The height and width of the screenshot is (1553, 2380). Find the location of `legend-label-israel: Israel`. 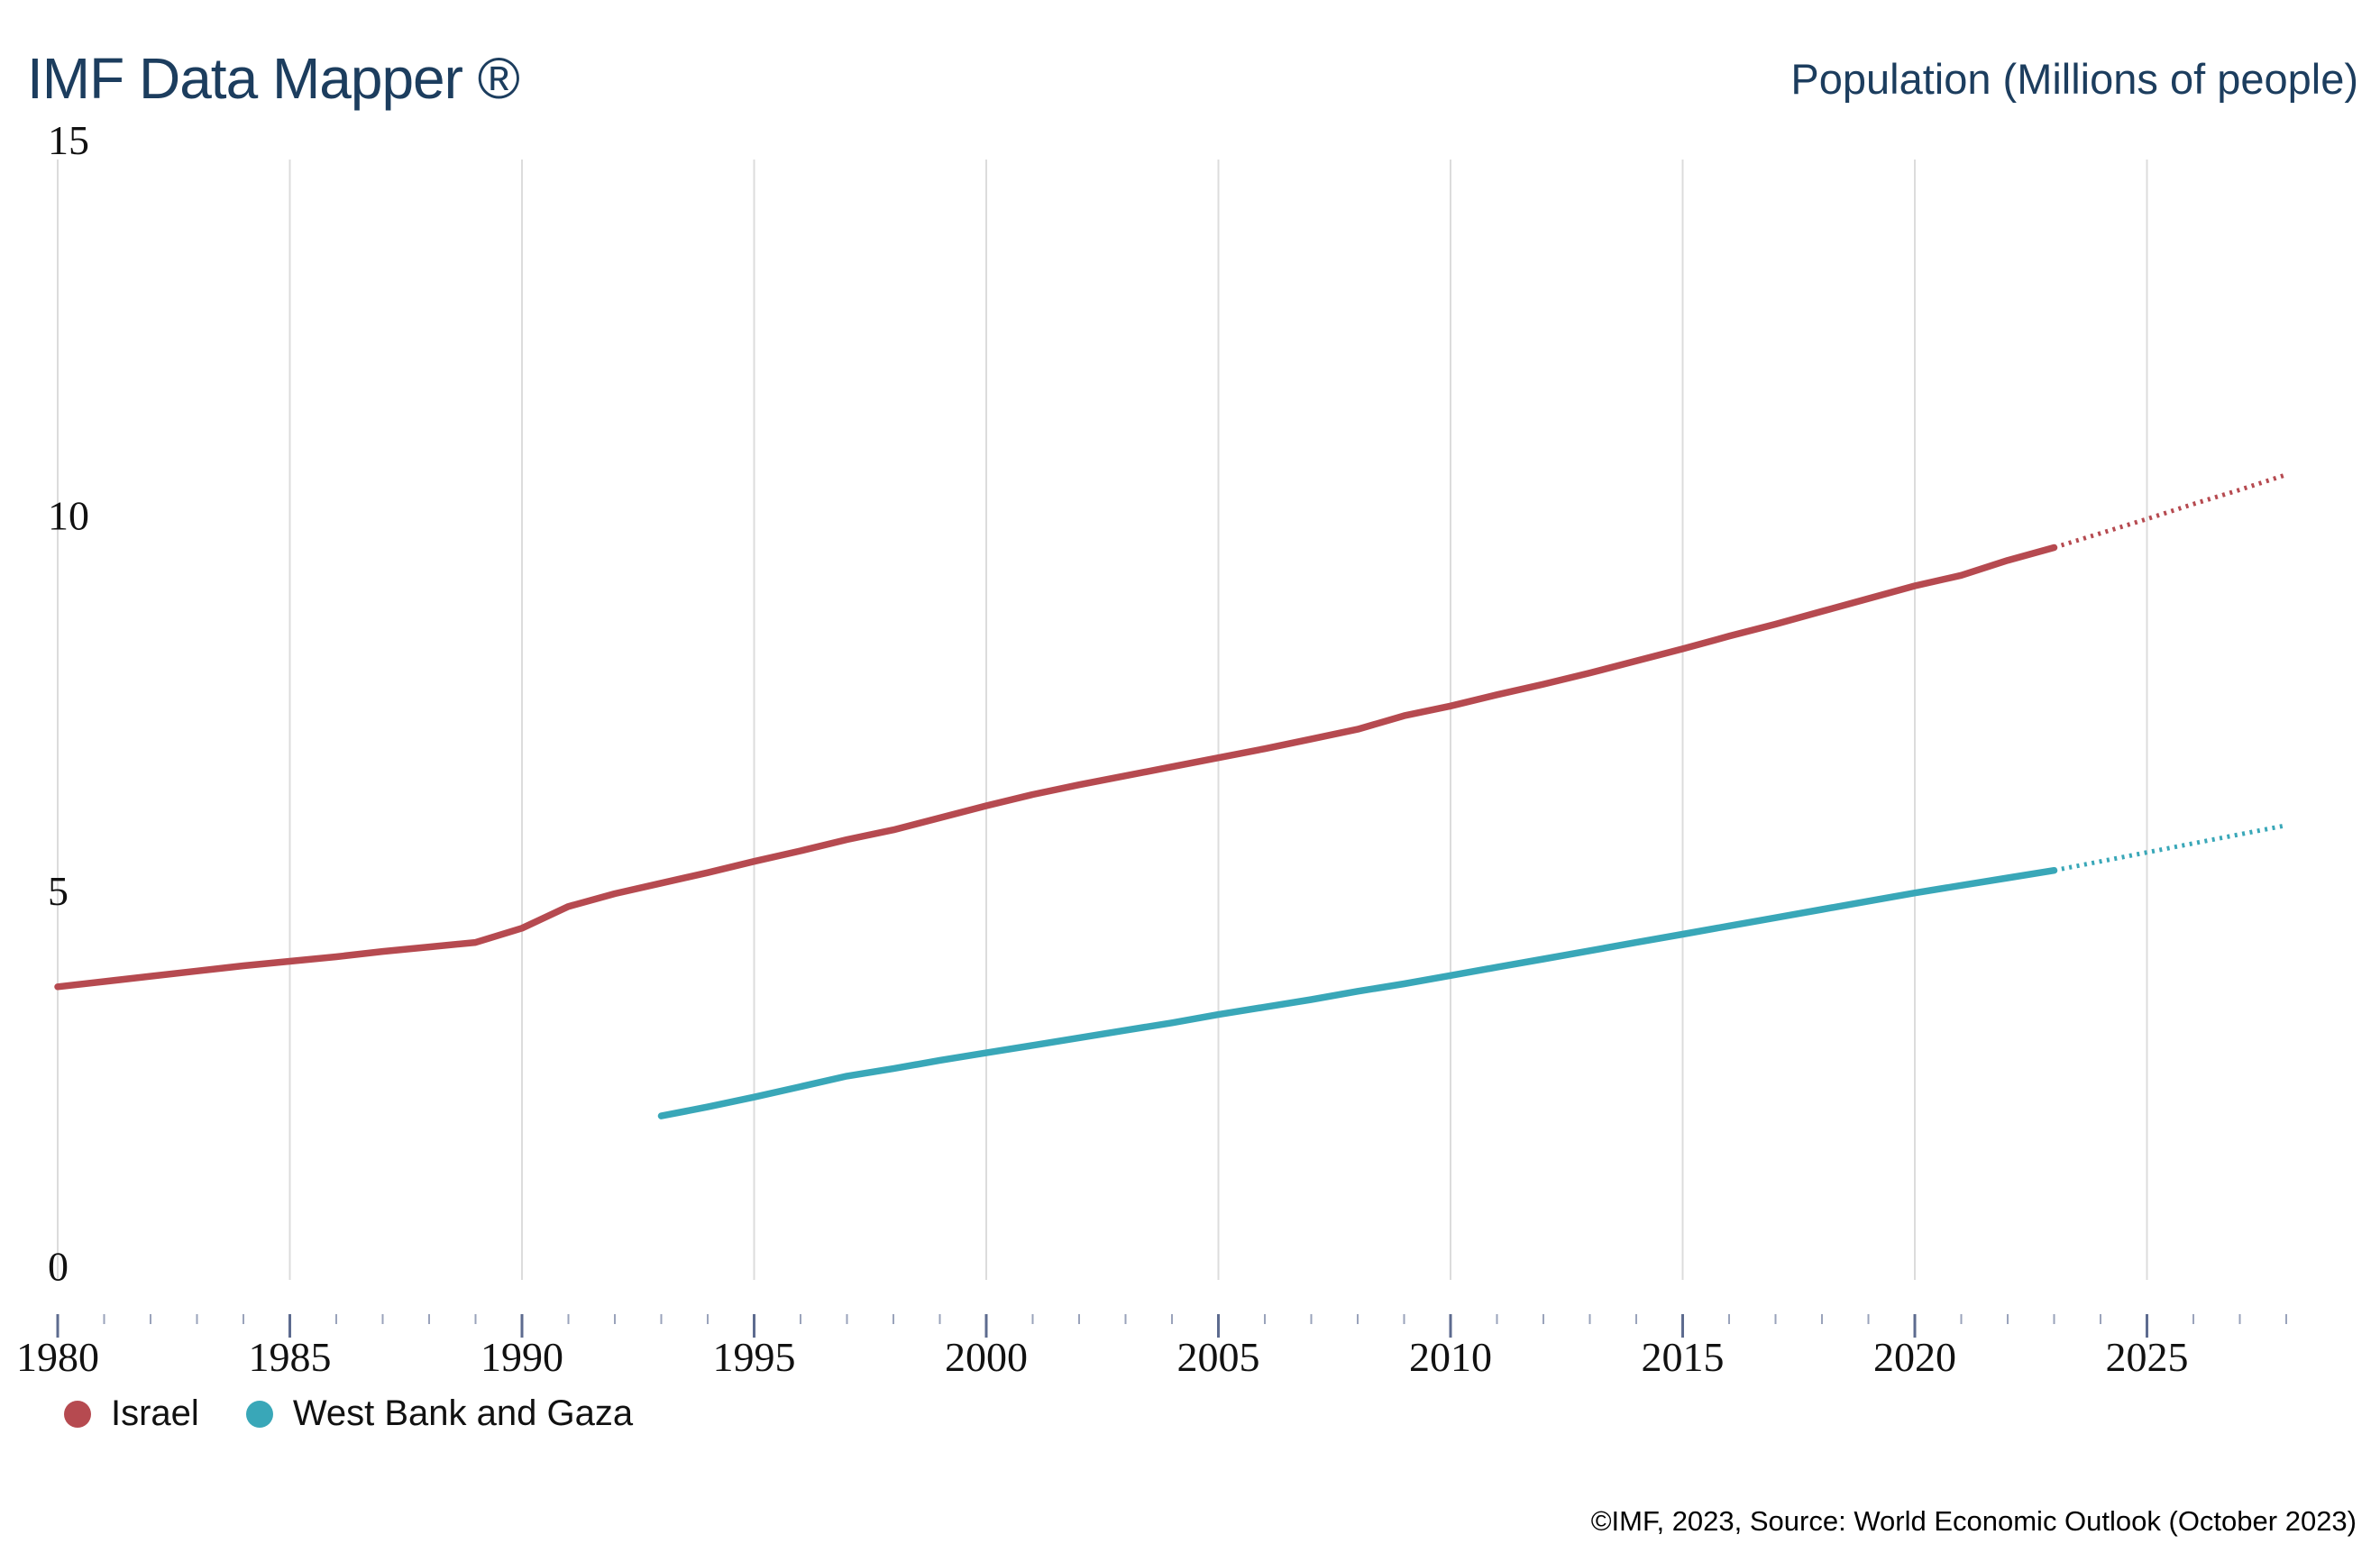

legend-label-israel: Israel is located at coordinates (155, 1413).